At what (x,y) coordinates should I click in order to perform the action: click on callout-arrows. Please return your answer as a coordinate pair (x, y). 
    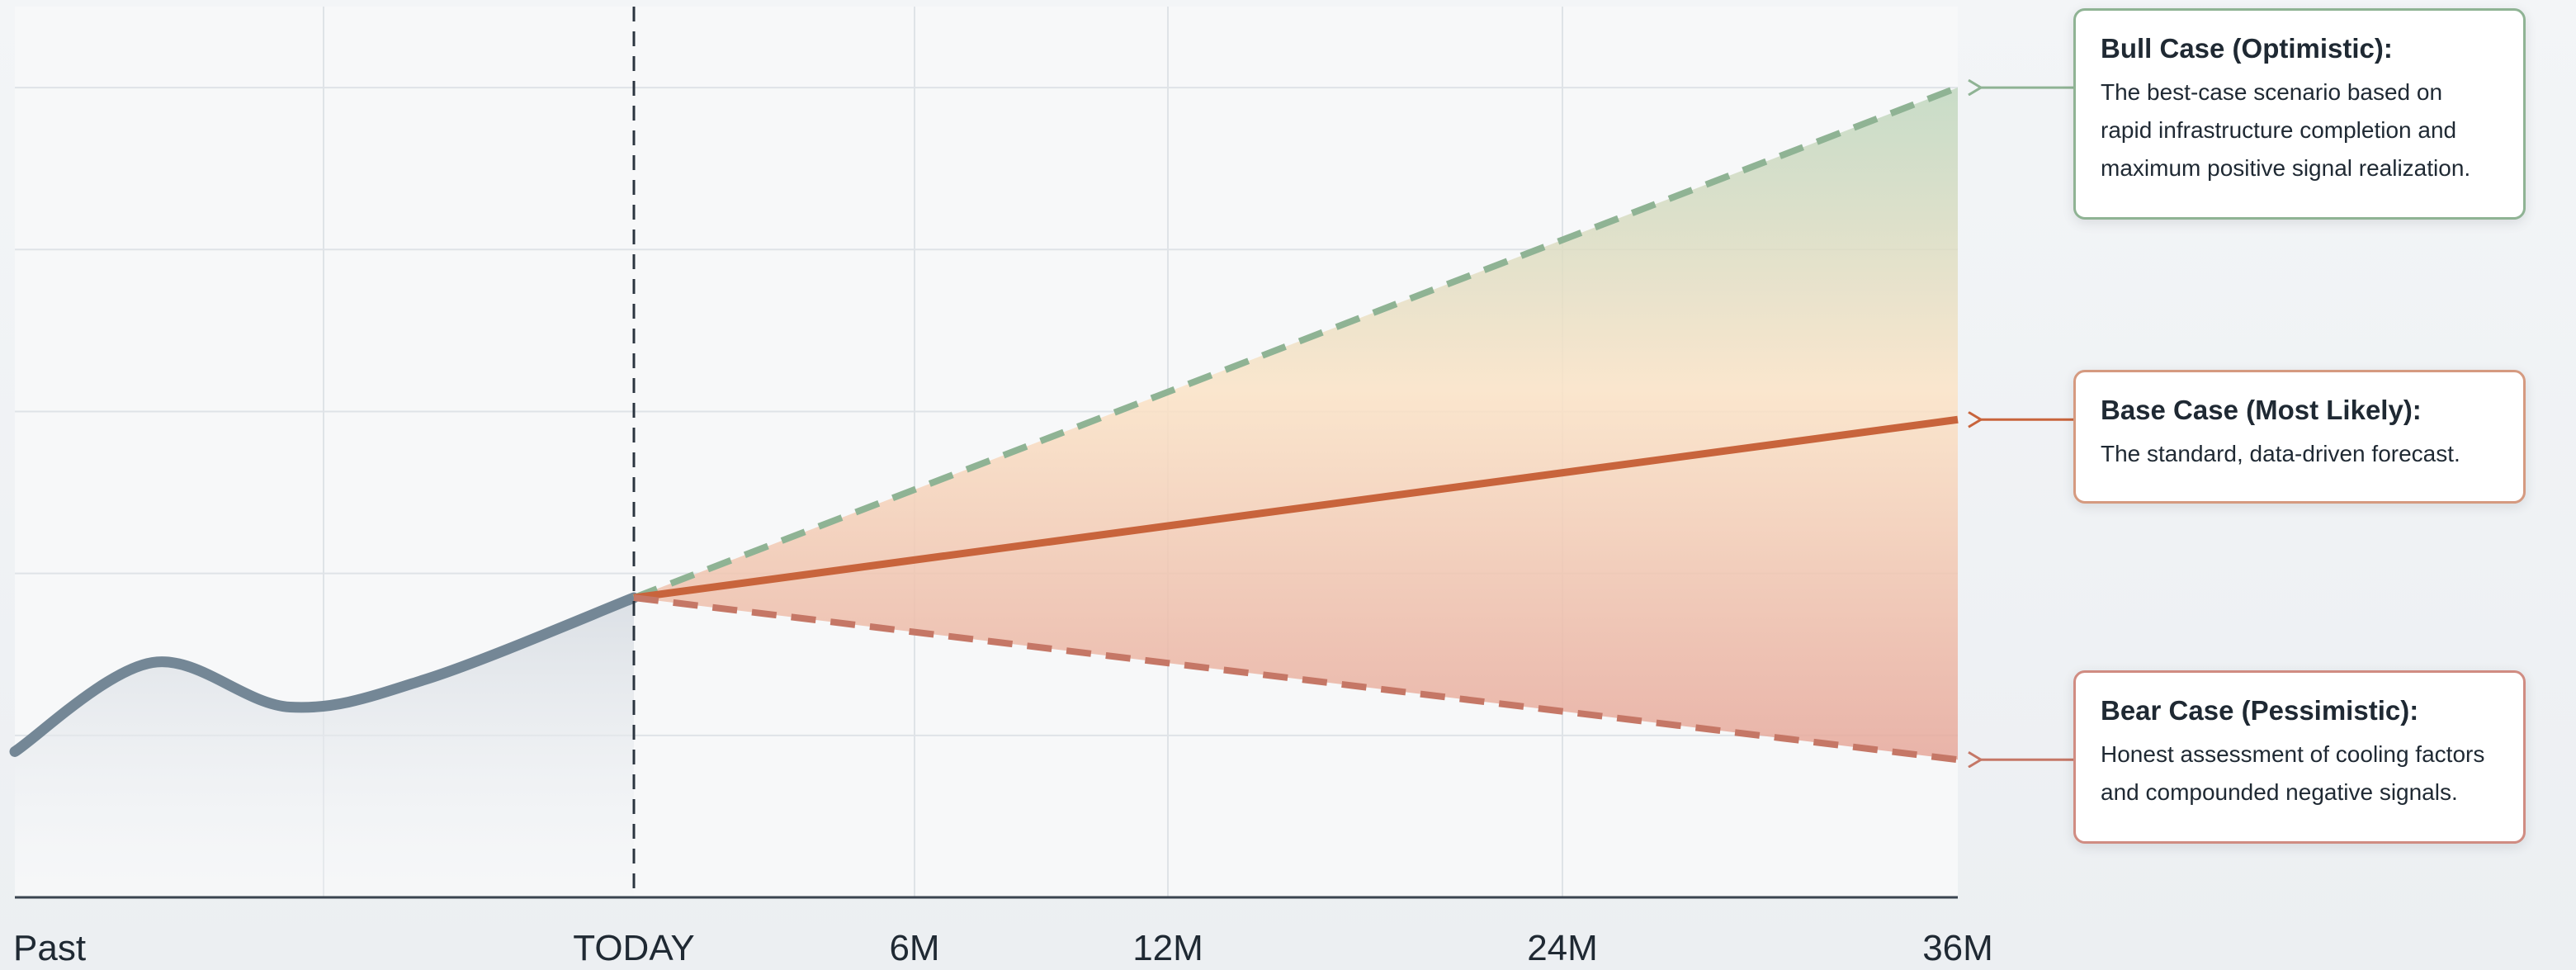
    Looking at the image, I should click on (2027, 423).